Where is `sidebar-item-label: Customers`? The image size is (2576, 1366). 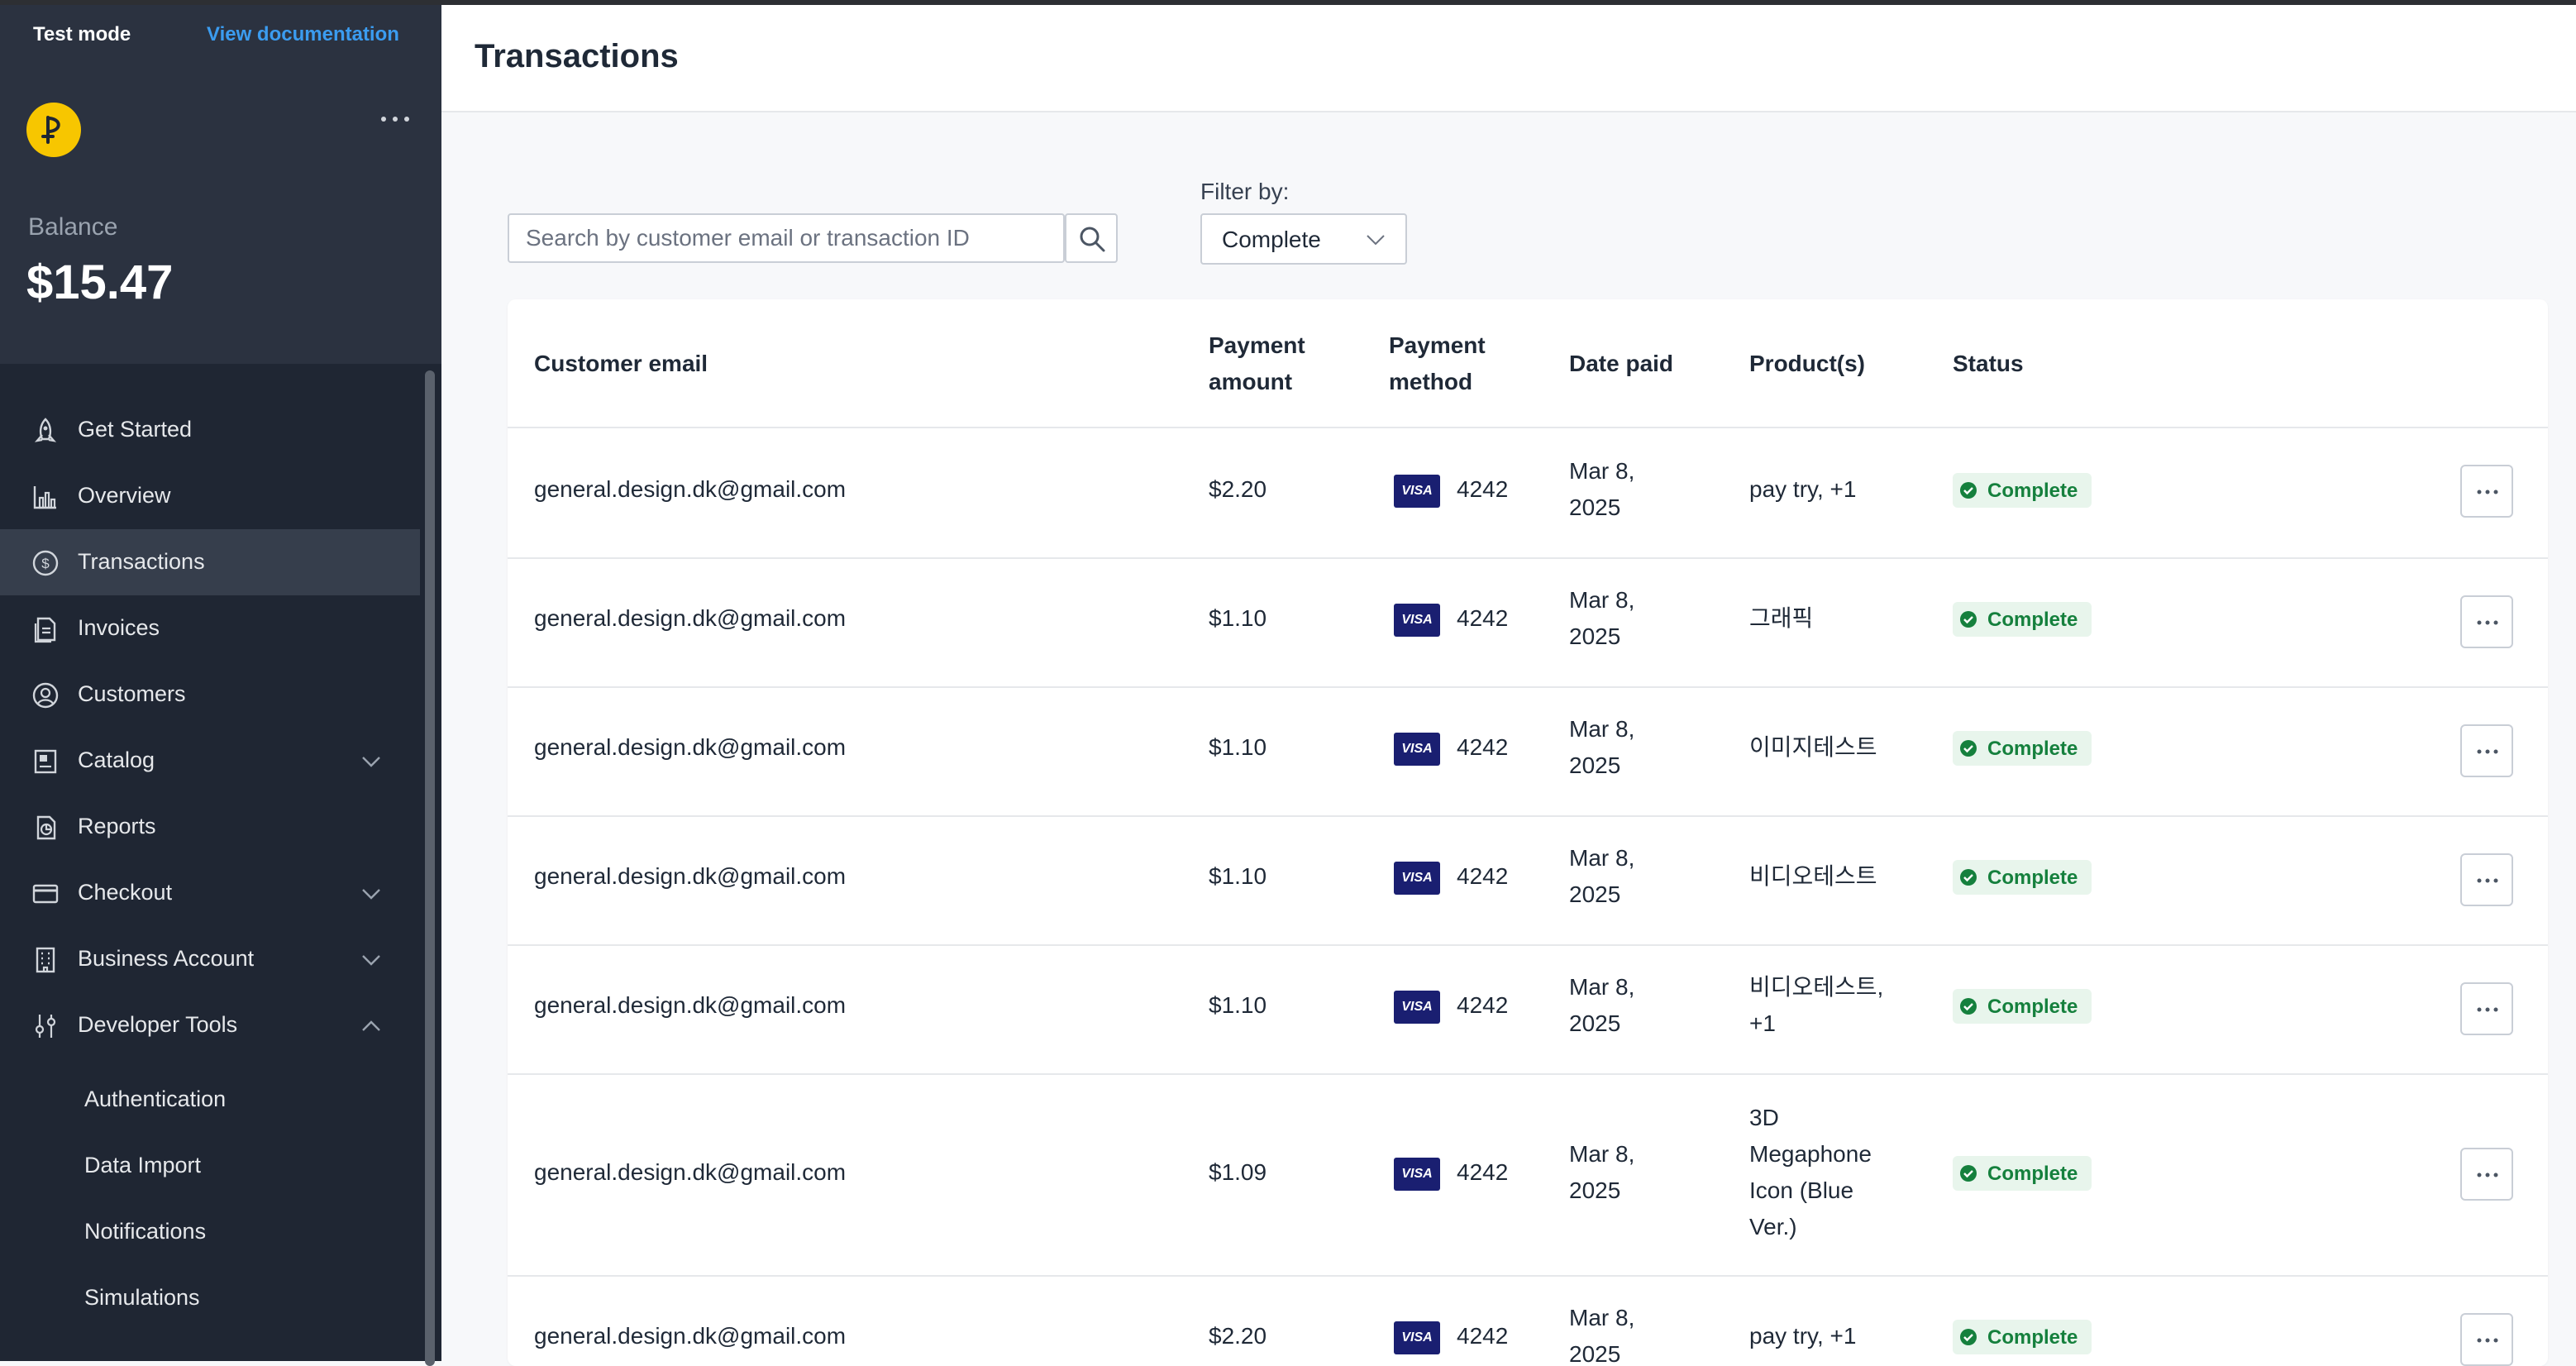 sidebar-item-label: Customers is located at coordinates (132, 693).